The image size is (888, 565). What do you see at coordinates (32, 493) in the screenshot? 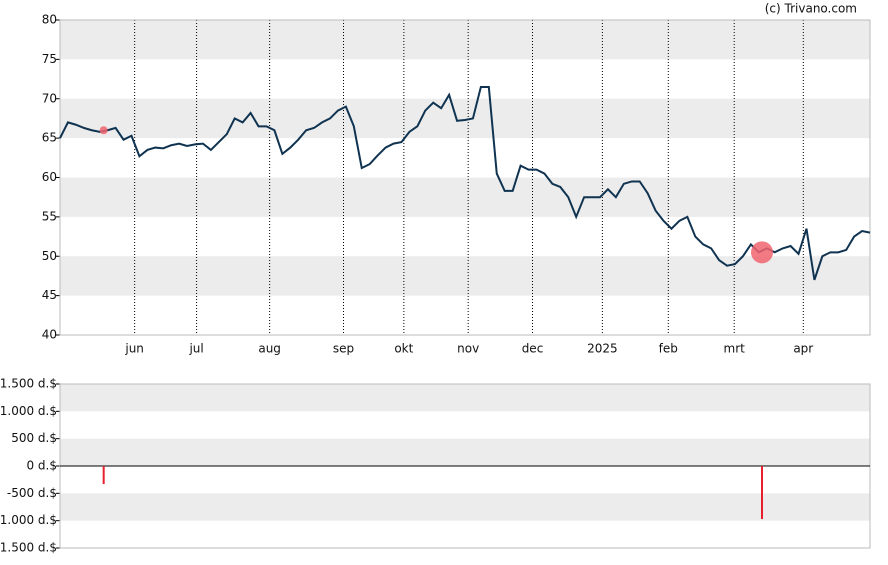
I see `y-tick-label: -500 d.$` at bounding box center [32, 493].